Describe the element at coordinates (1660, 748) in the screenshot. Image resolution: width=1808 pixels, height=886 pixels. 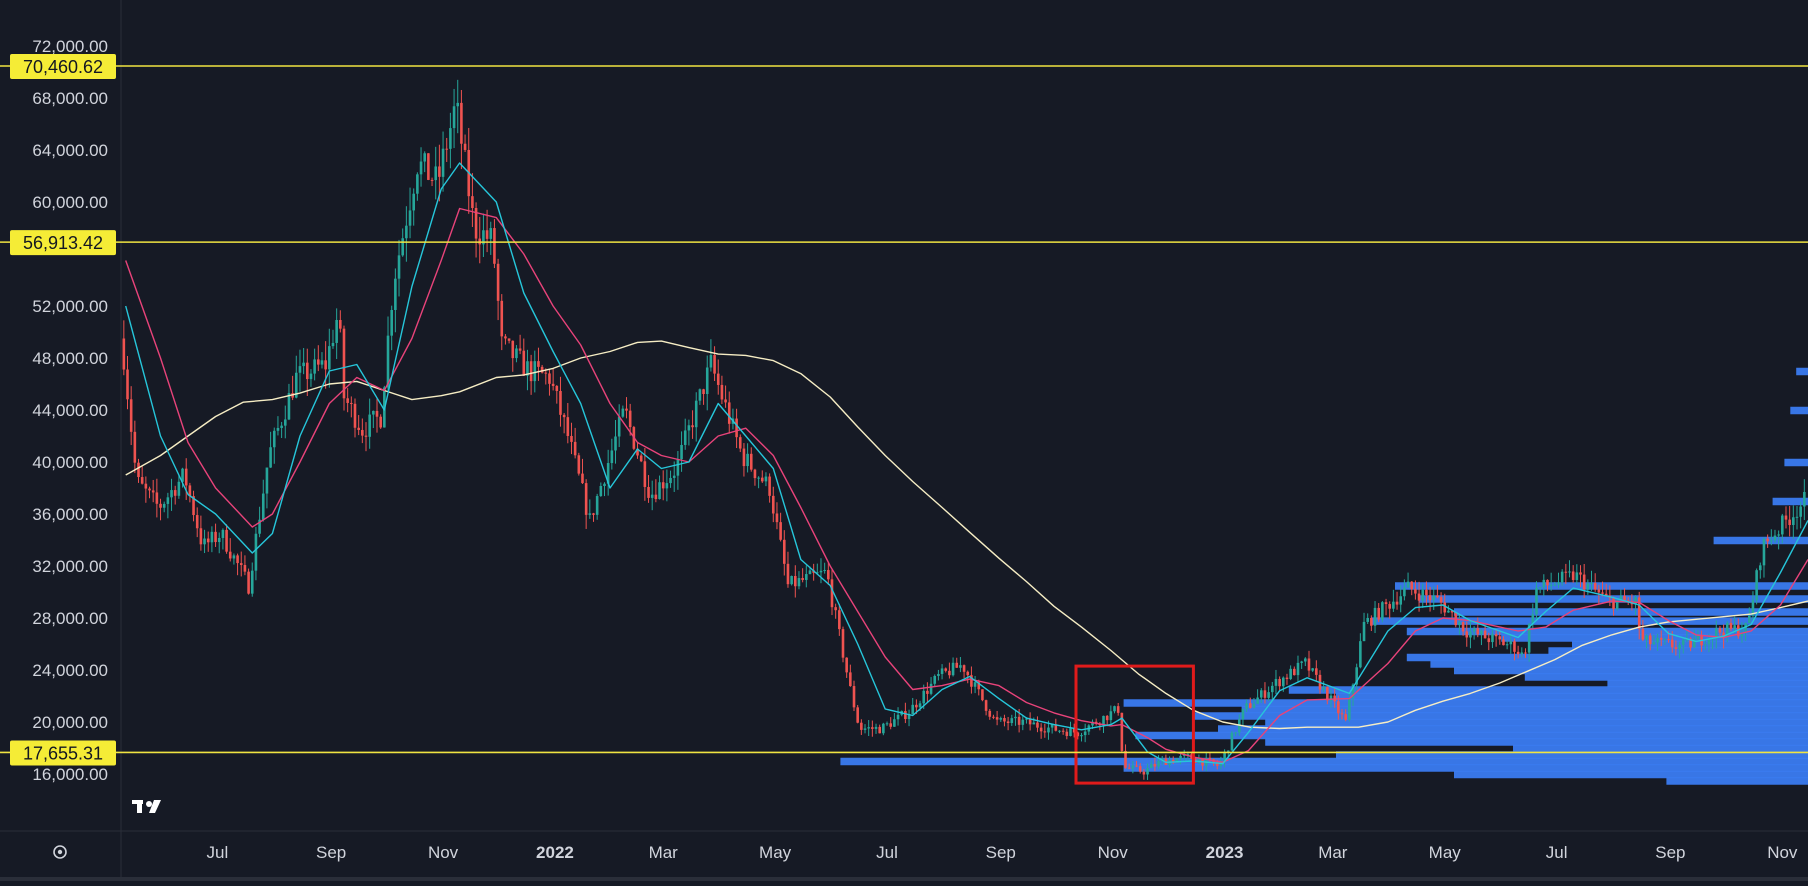
I see `volume-profile-bar` at that location.